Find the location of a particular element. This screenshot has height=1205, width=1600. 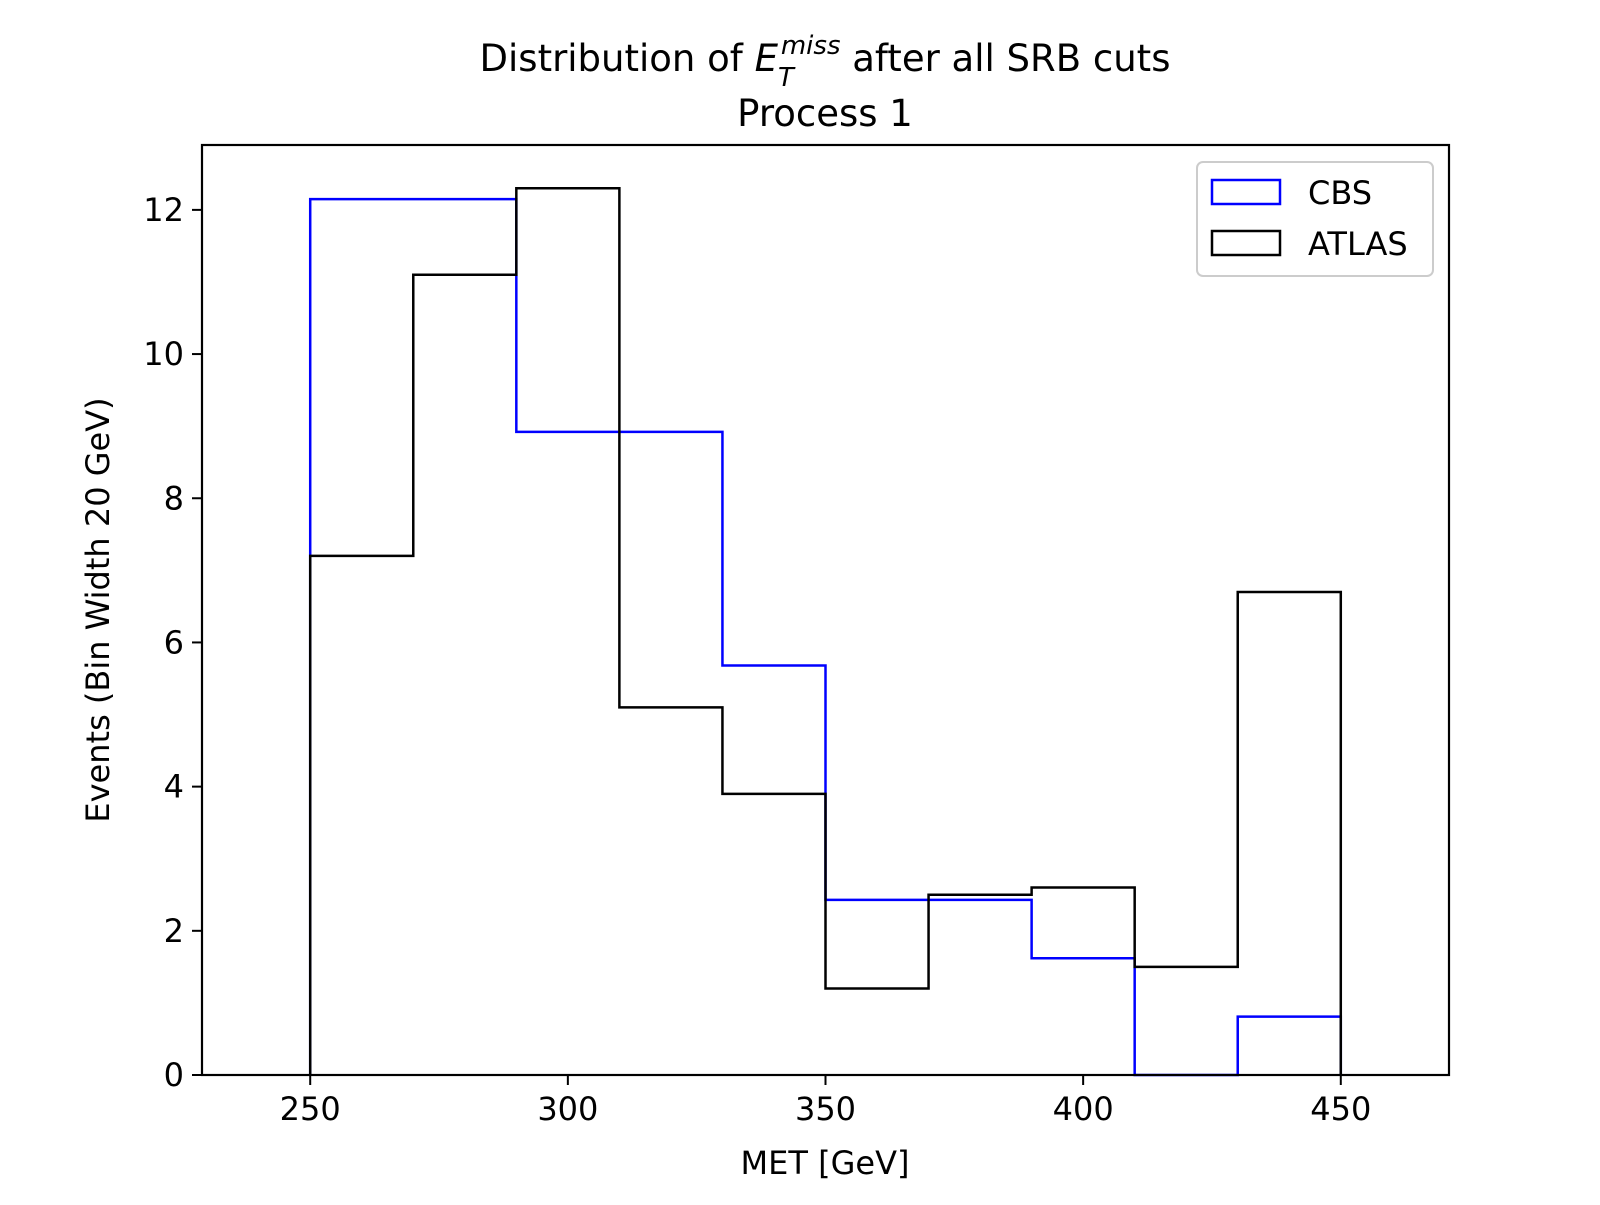

y-axis-ticks: 0 2 4 6 8 10 12 is located at coordinates (172, 642).